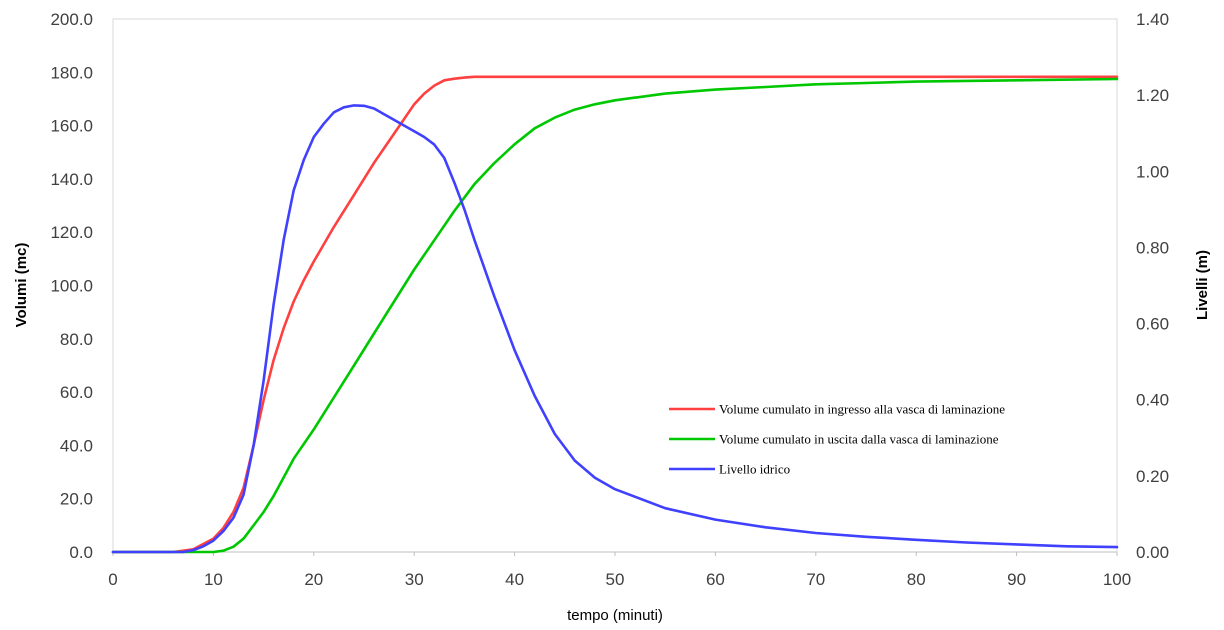 The height and width of the screenshot is (630, 1224). Describe the element at coordinates (71, 179) in the screenshot. I see `y-tick-label: 140.0` at that location.